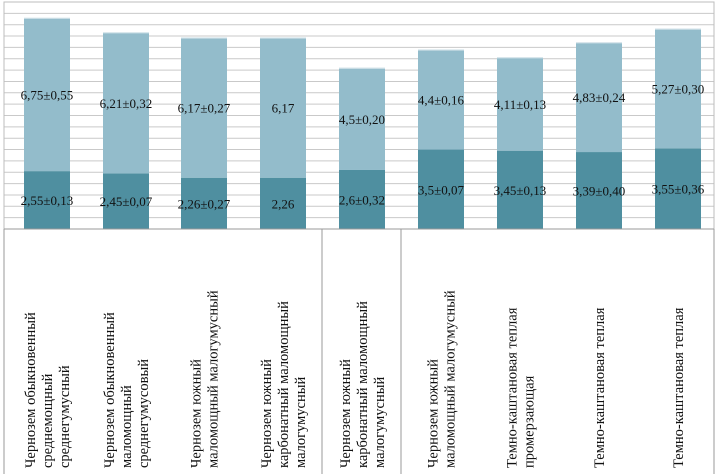 Image resolution: width=719 pixels, height=474 pixels. Describe the element at coordinates (530, 421) in the screenshot. I see `category-label: промерзающая` at that location.